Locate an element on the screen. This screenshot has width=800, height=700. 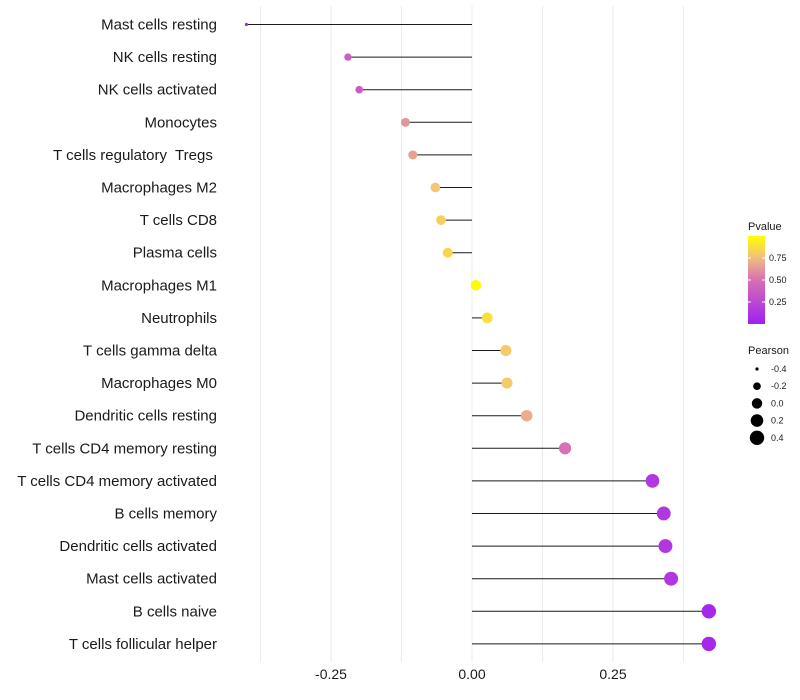
pvalue-legend-label: 0.50 is located at coordinates (778, 280).